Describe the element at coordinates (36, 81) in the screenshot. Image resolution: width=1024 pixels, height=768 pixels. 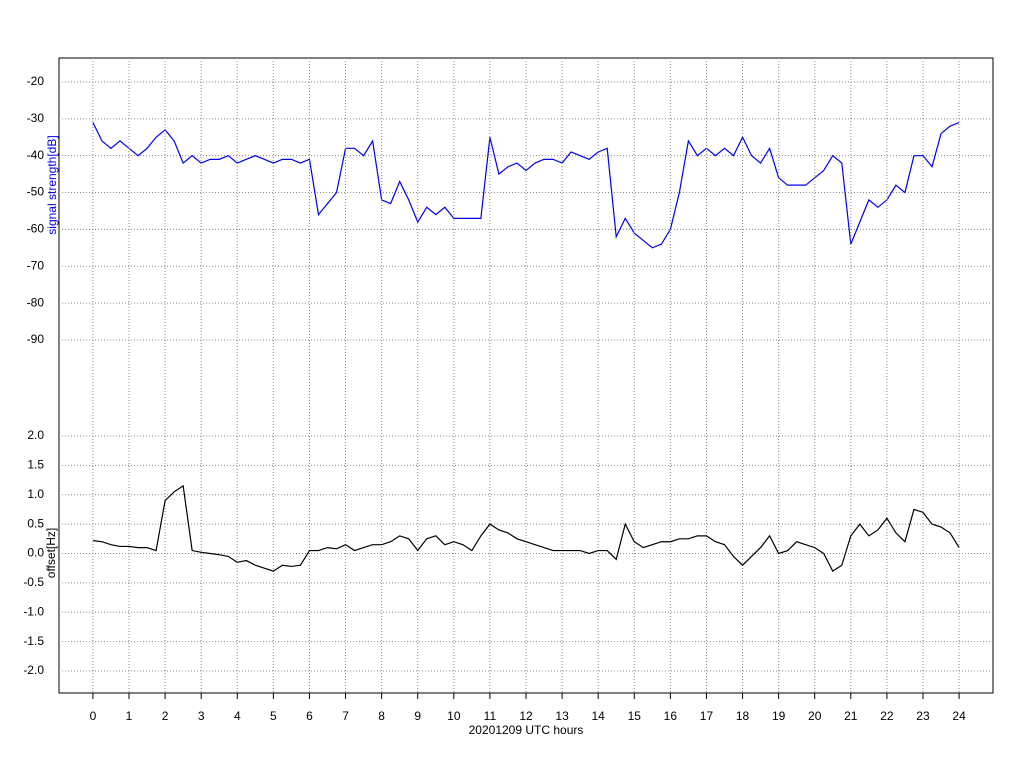
I see `y-tick-label: -20` at that location.